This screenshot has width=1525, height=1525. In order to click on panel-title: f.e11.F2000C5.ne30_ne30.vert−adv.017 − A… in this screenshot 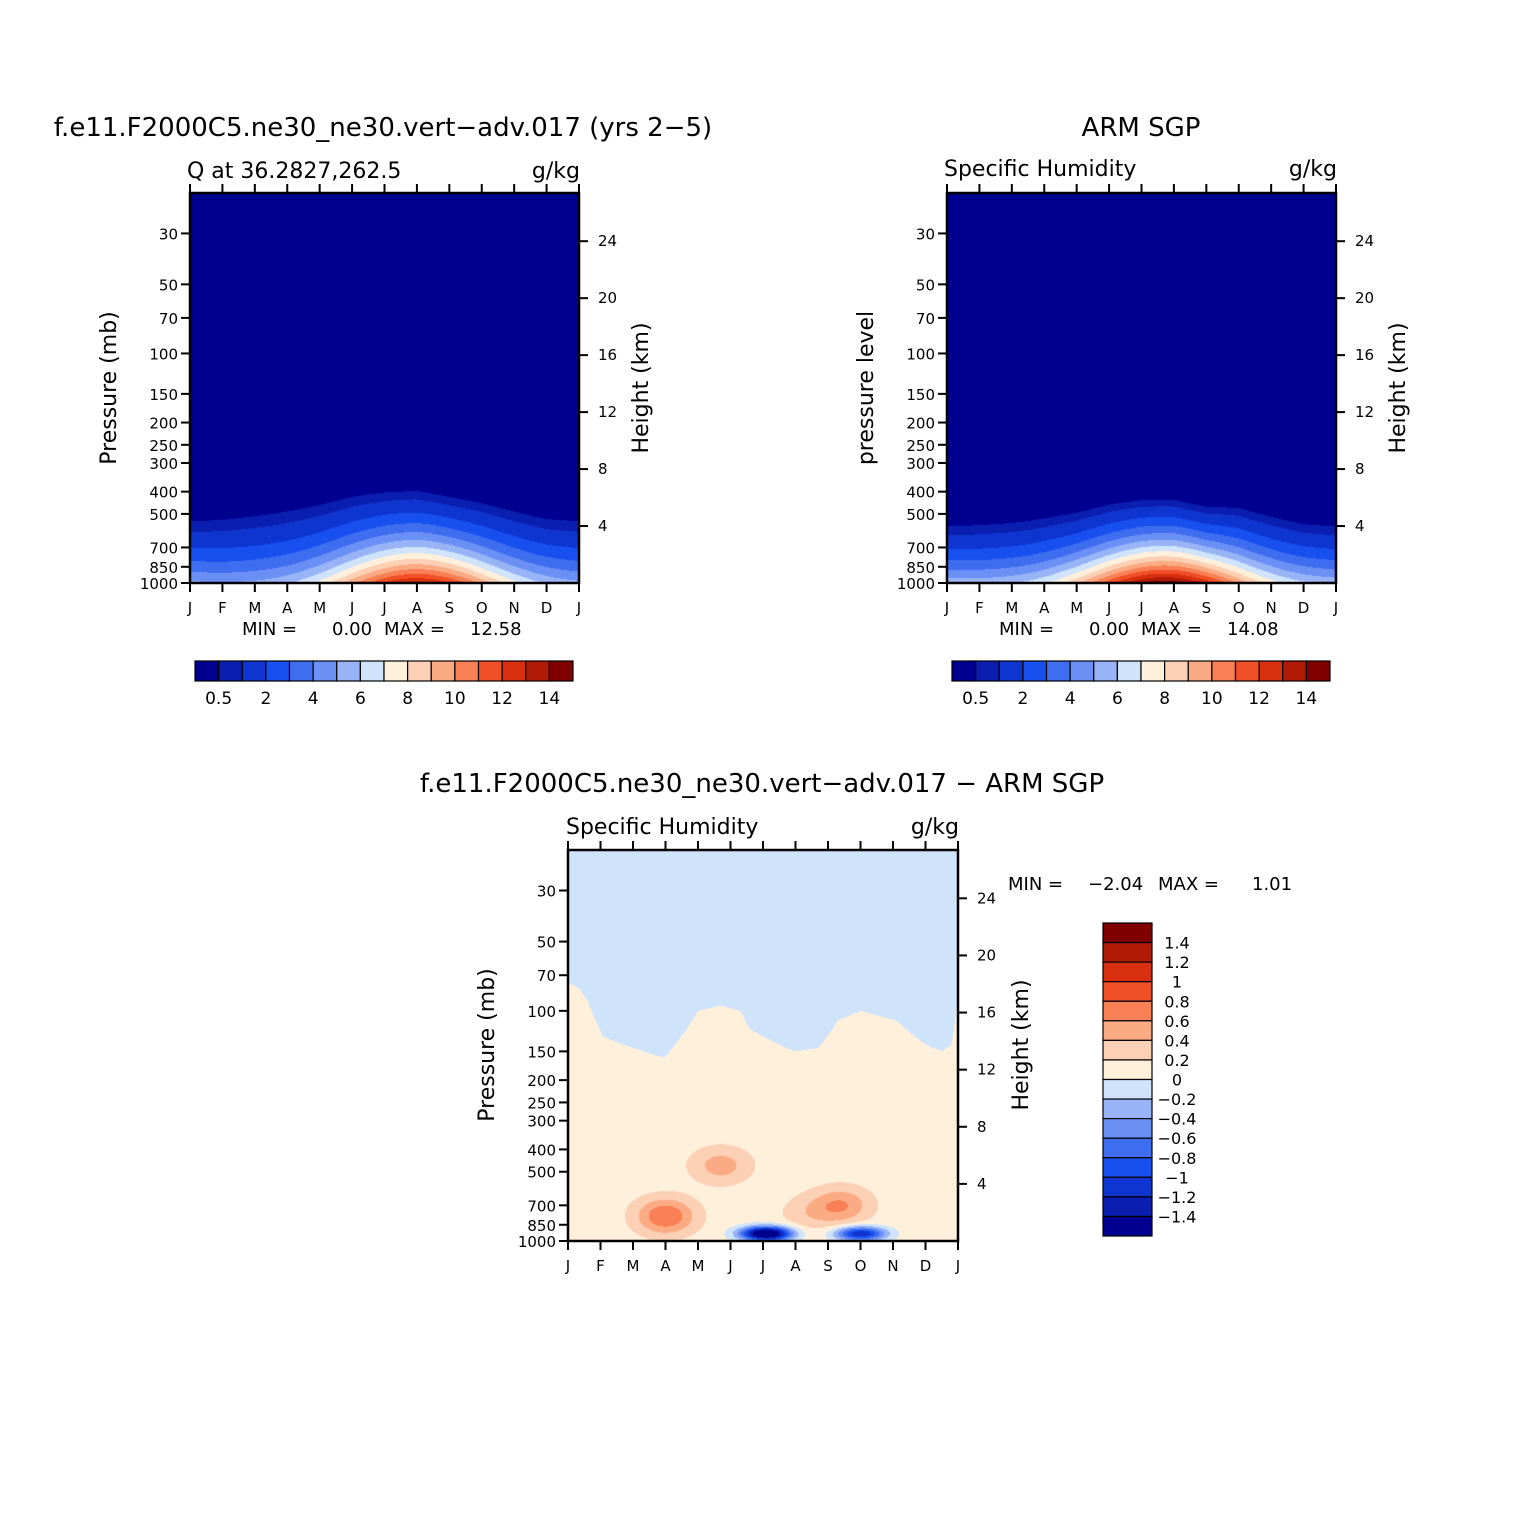, I will do `click(762, 784)`.